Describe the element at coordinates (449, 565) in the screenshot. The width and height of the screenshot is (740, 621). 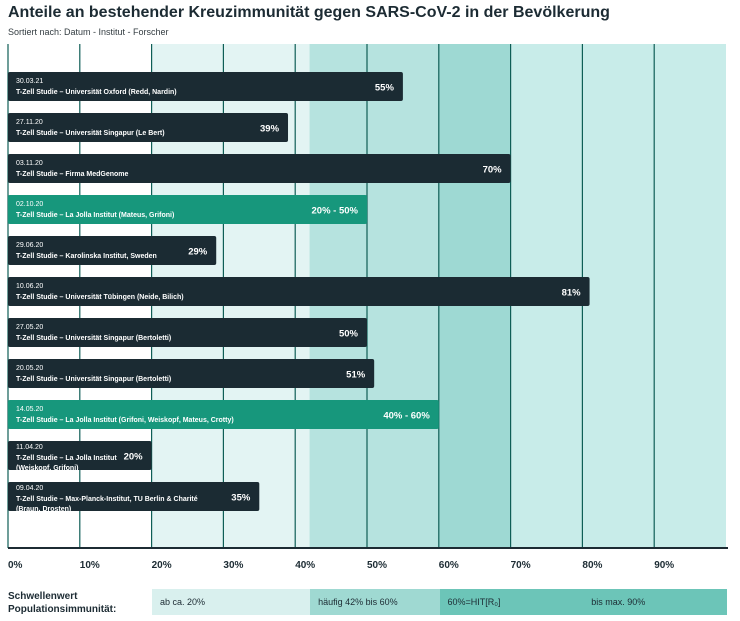
I see `x-tick-label: 60%` at that location.